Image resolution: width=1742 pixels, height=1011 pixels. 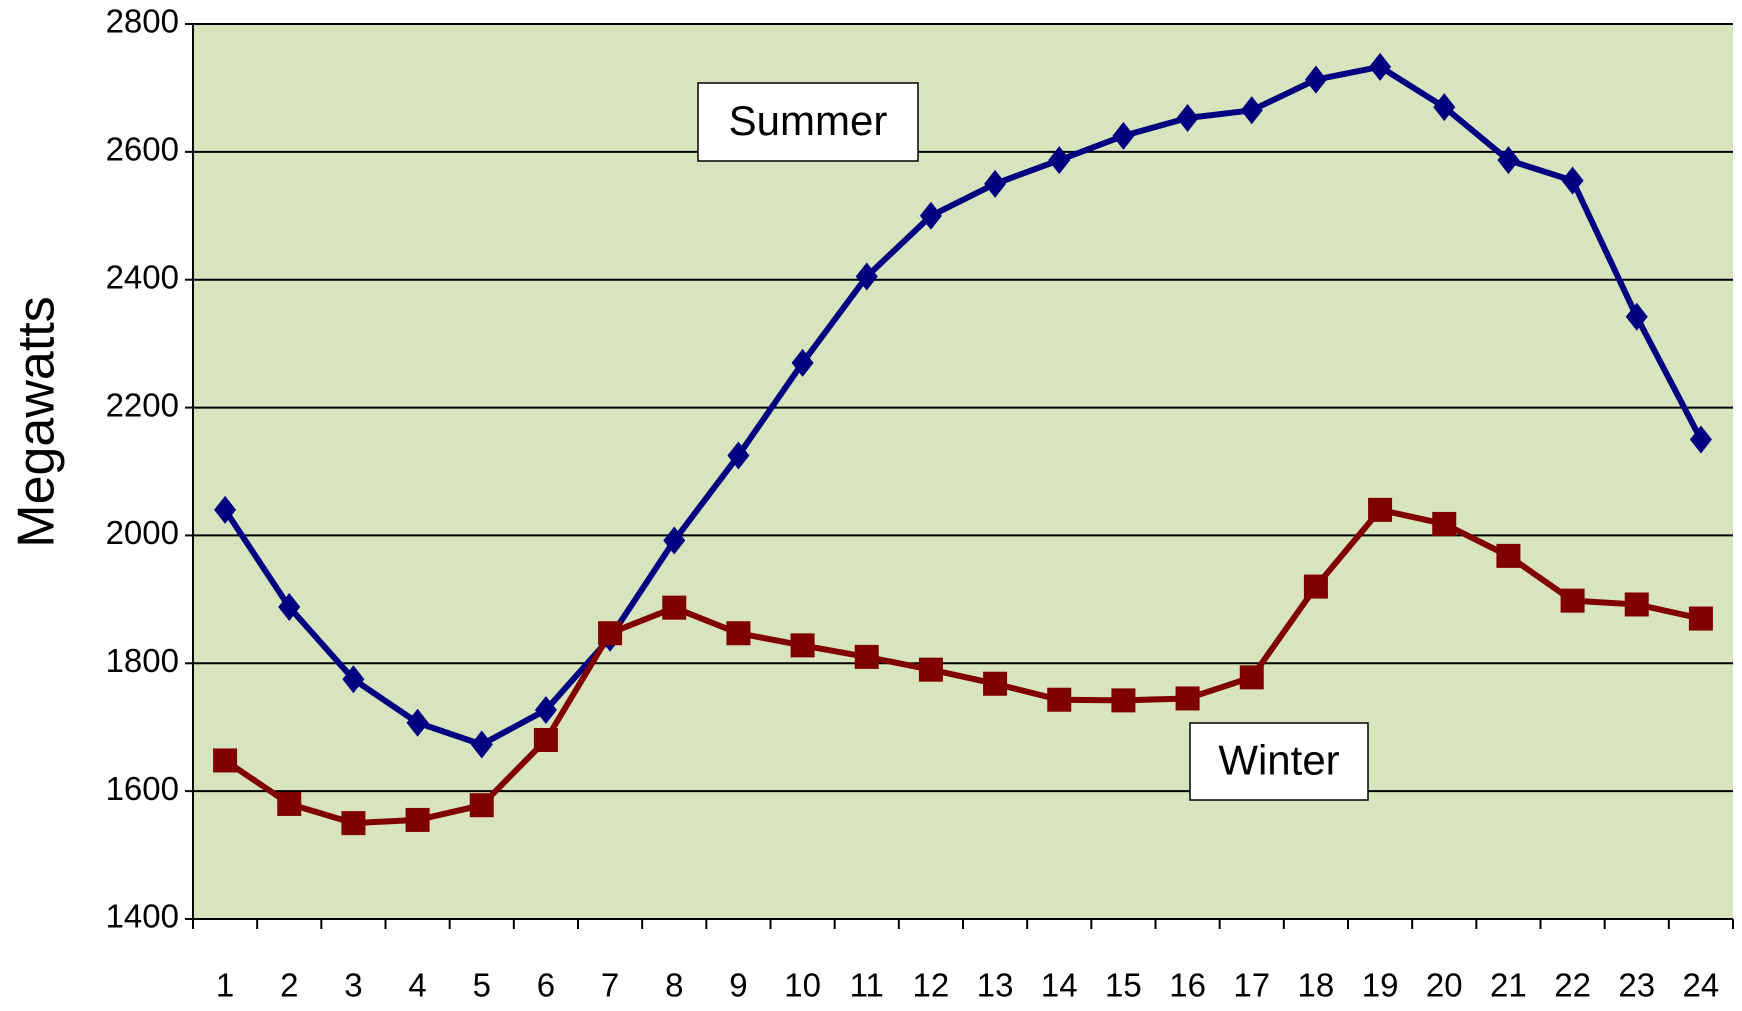 What do you see at coordinates (674, 985) in the screenshot?
I see `x-tick-label: 8` at bounding box center [674, 985].